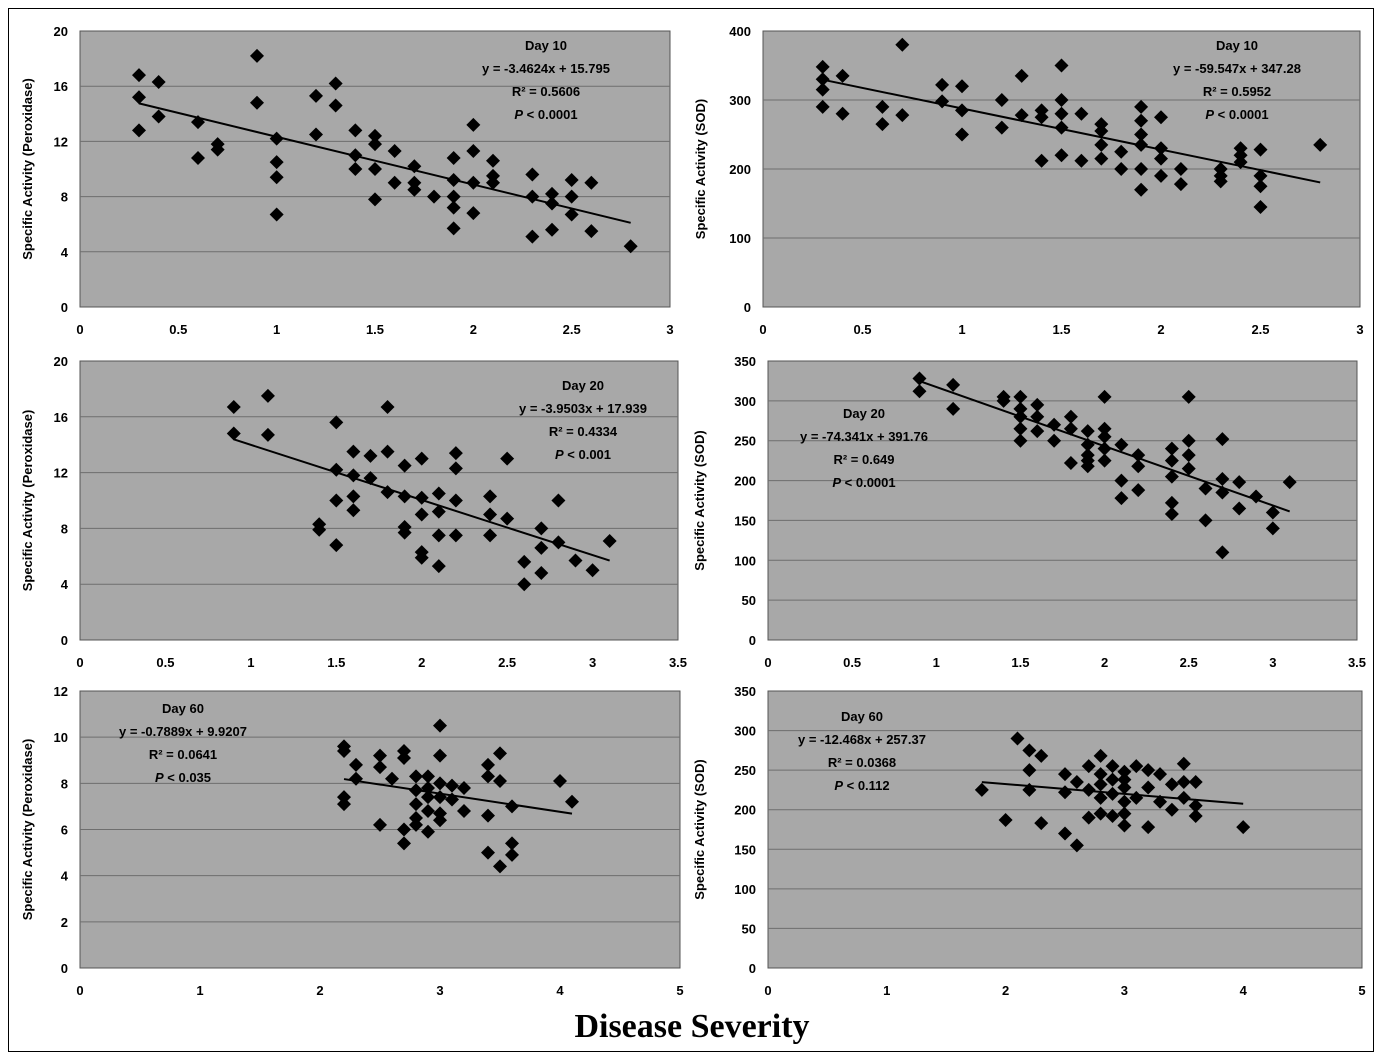 Image resolution: width=1384 pixels, height=1060 pixels. I want to click on y-tick-label: 100, so click(745, 889).